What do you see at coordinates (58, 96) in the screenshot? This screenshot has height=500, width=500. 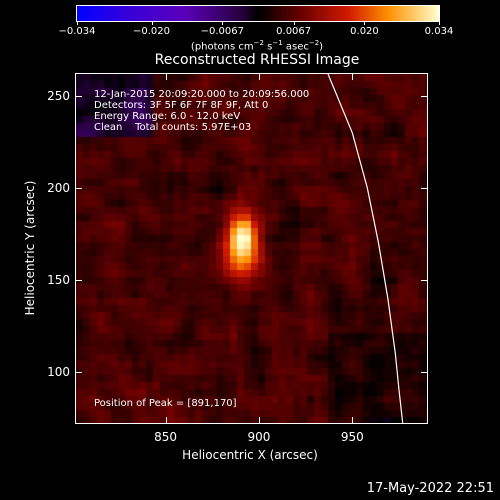 I see `y-tick-label: 250` at bounding box center [58, 96].